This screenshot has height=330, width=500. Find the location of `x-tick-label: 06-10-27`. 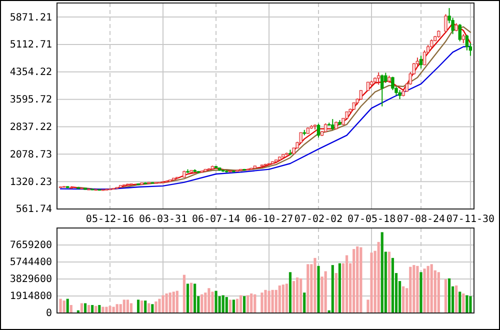

x-tick-label: 06-10-27 is located at coordinates (269, 220).